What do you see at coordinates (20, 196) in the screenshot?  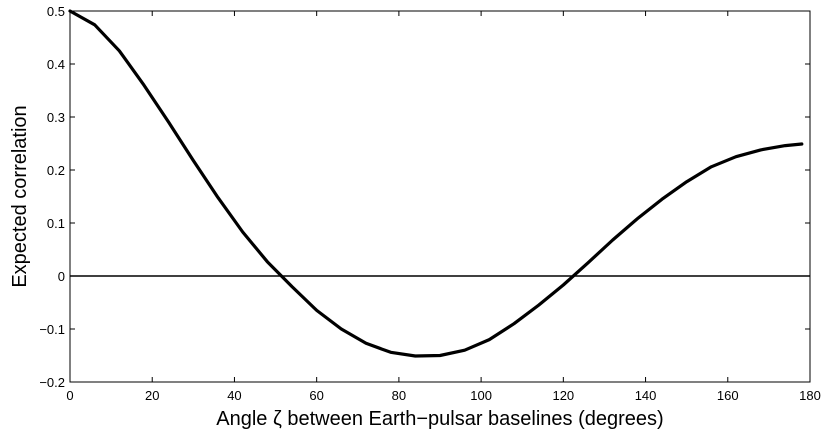 I see `y-axis-label: Expected correlation` at bounding box center [20, 196].